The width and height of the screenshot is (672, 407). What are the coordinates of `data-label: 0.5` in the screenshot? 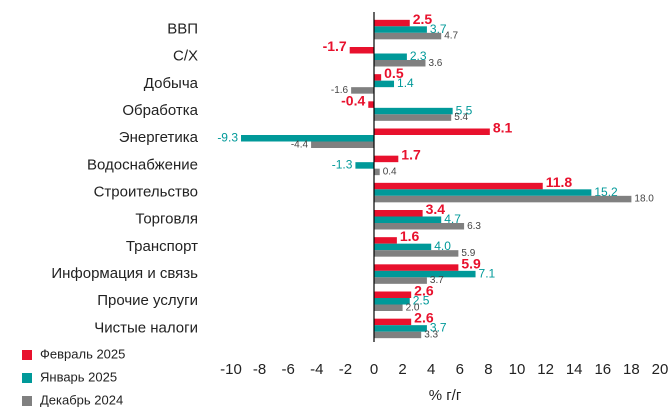 It's located at (394, 73).